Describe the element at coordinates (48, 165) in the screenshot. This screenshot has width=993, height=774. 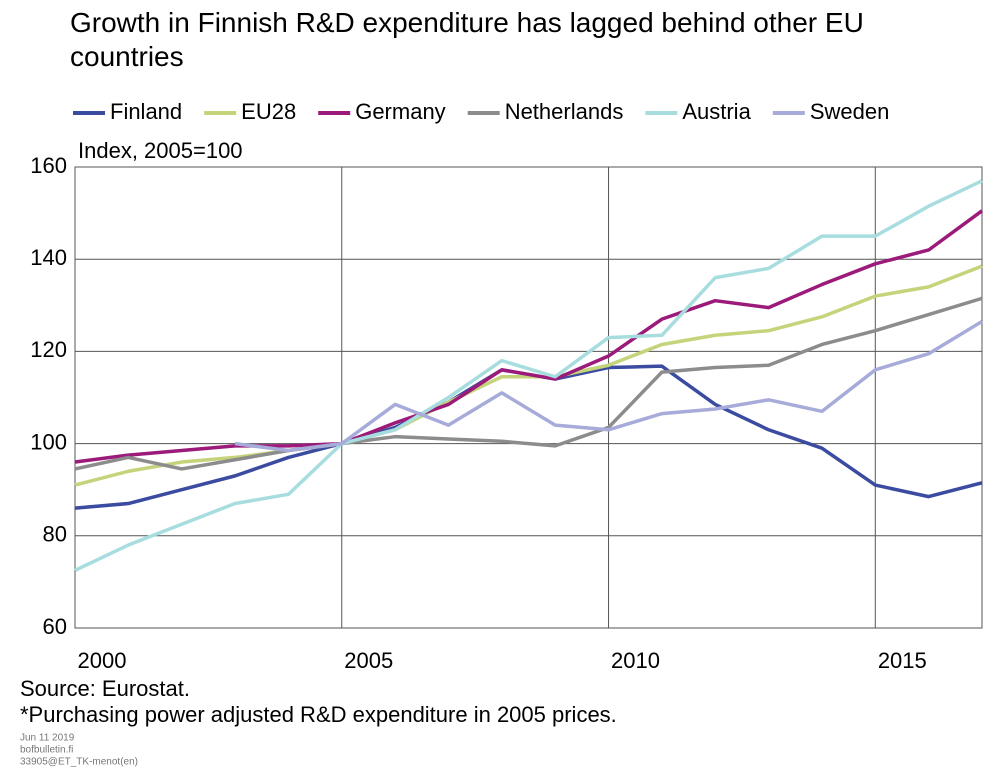
I see `y-tick-label: 160` at that location.